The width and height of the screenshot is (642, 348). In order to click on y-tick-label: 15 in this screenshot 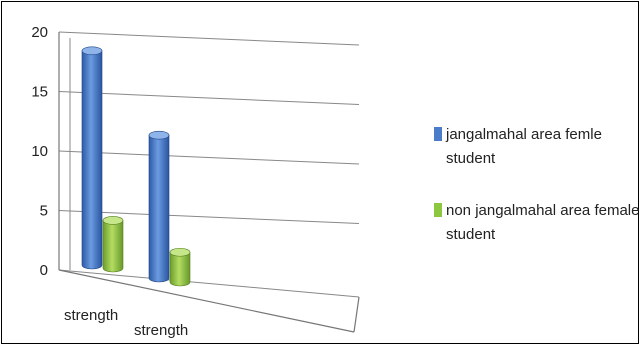, I will do `click(39, 92)`.